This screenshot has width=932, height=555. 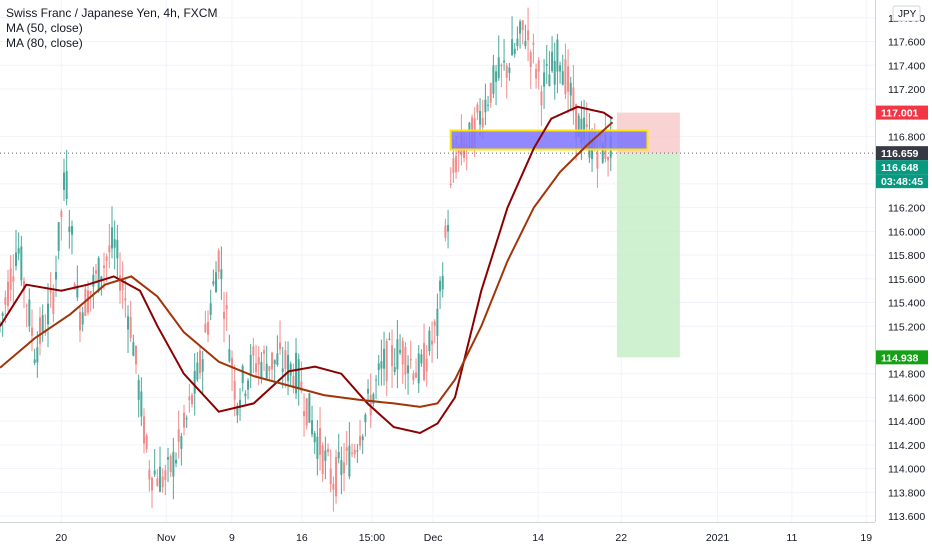 I want to click on target-zone, so click(x=648, y=255).